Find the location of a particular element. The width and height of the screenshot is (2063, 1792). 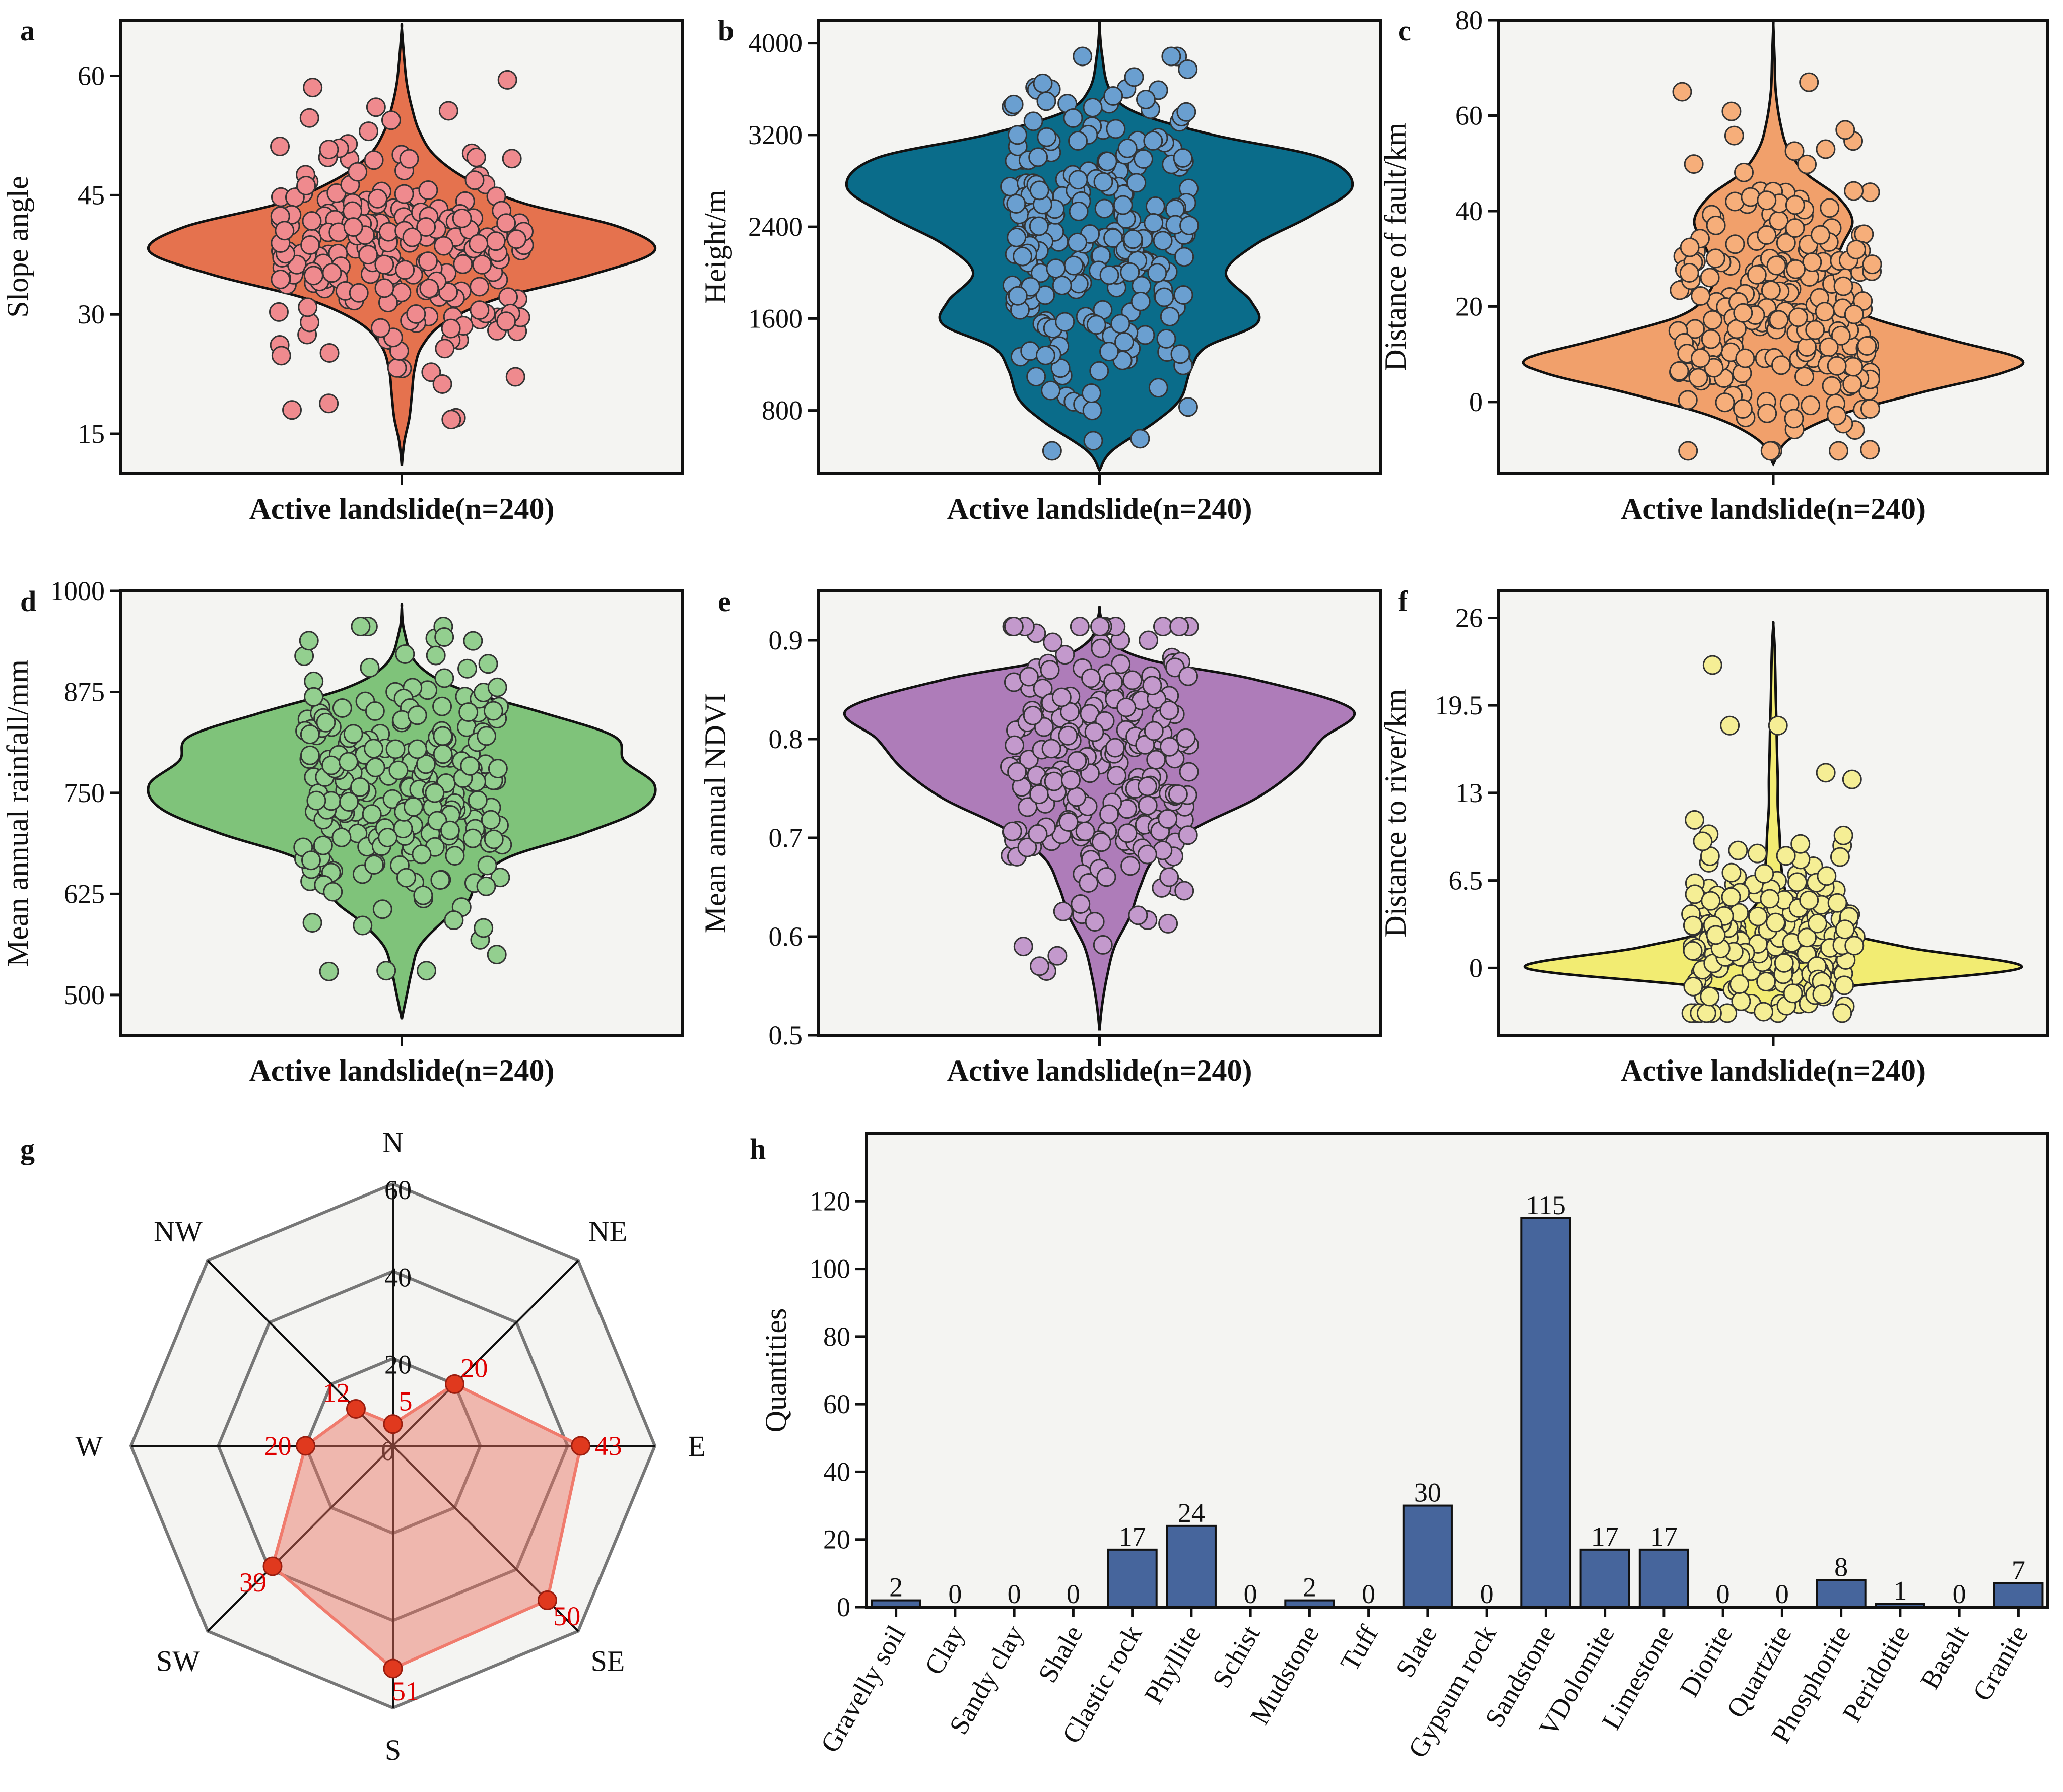

violin-shape-c is located at coordinates (1773, 243).